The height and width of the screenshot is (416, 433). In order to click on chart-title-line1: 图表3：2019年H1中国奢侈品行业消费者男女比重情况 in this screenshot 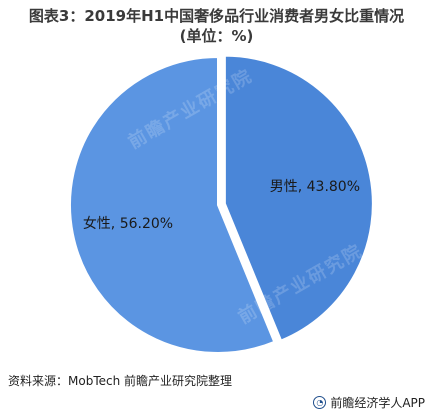, I will do `click(216, 16)`.